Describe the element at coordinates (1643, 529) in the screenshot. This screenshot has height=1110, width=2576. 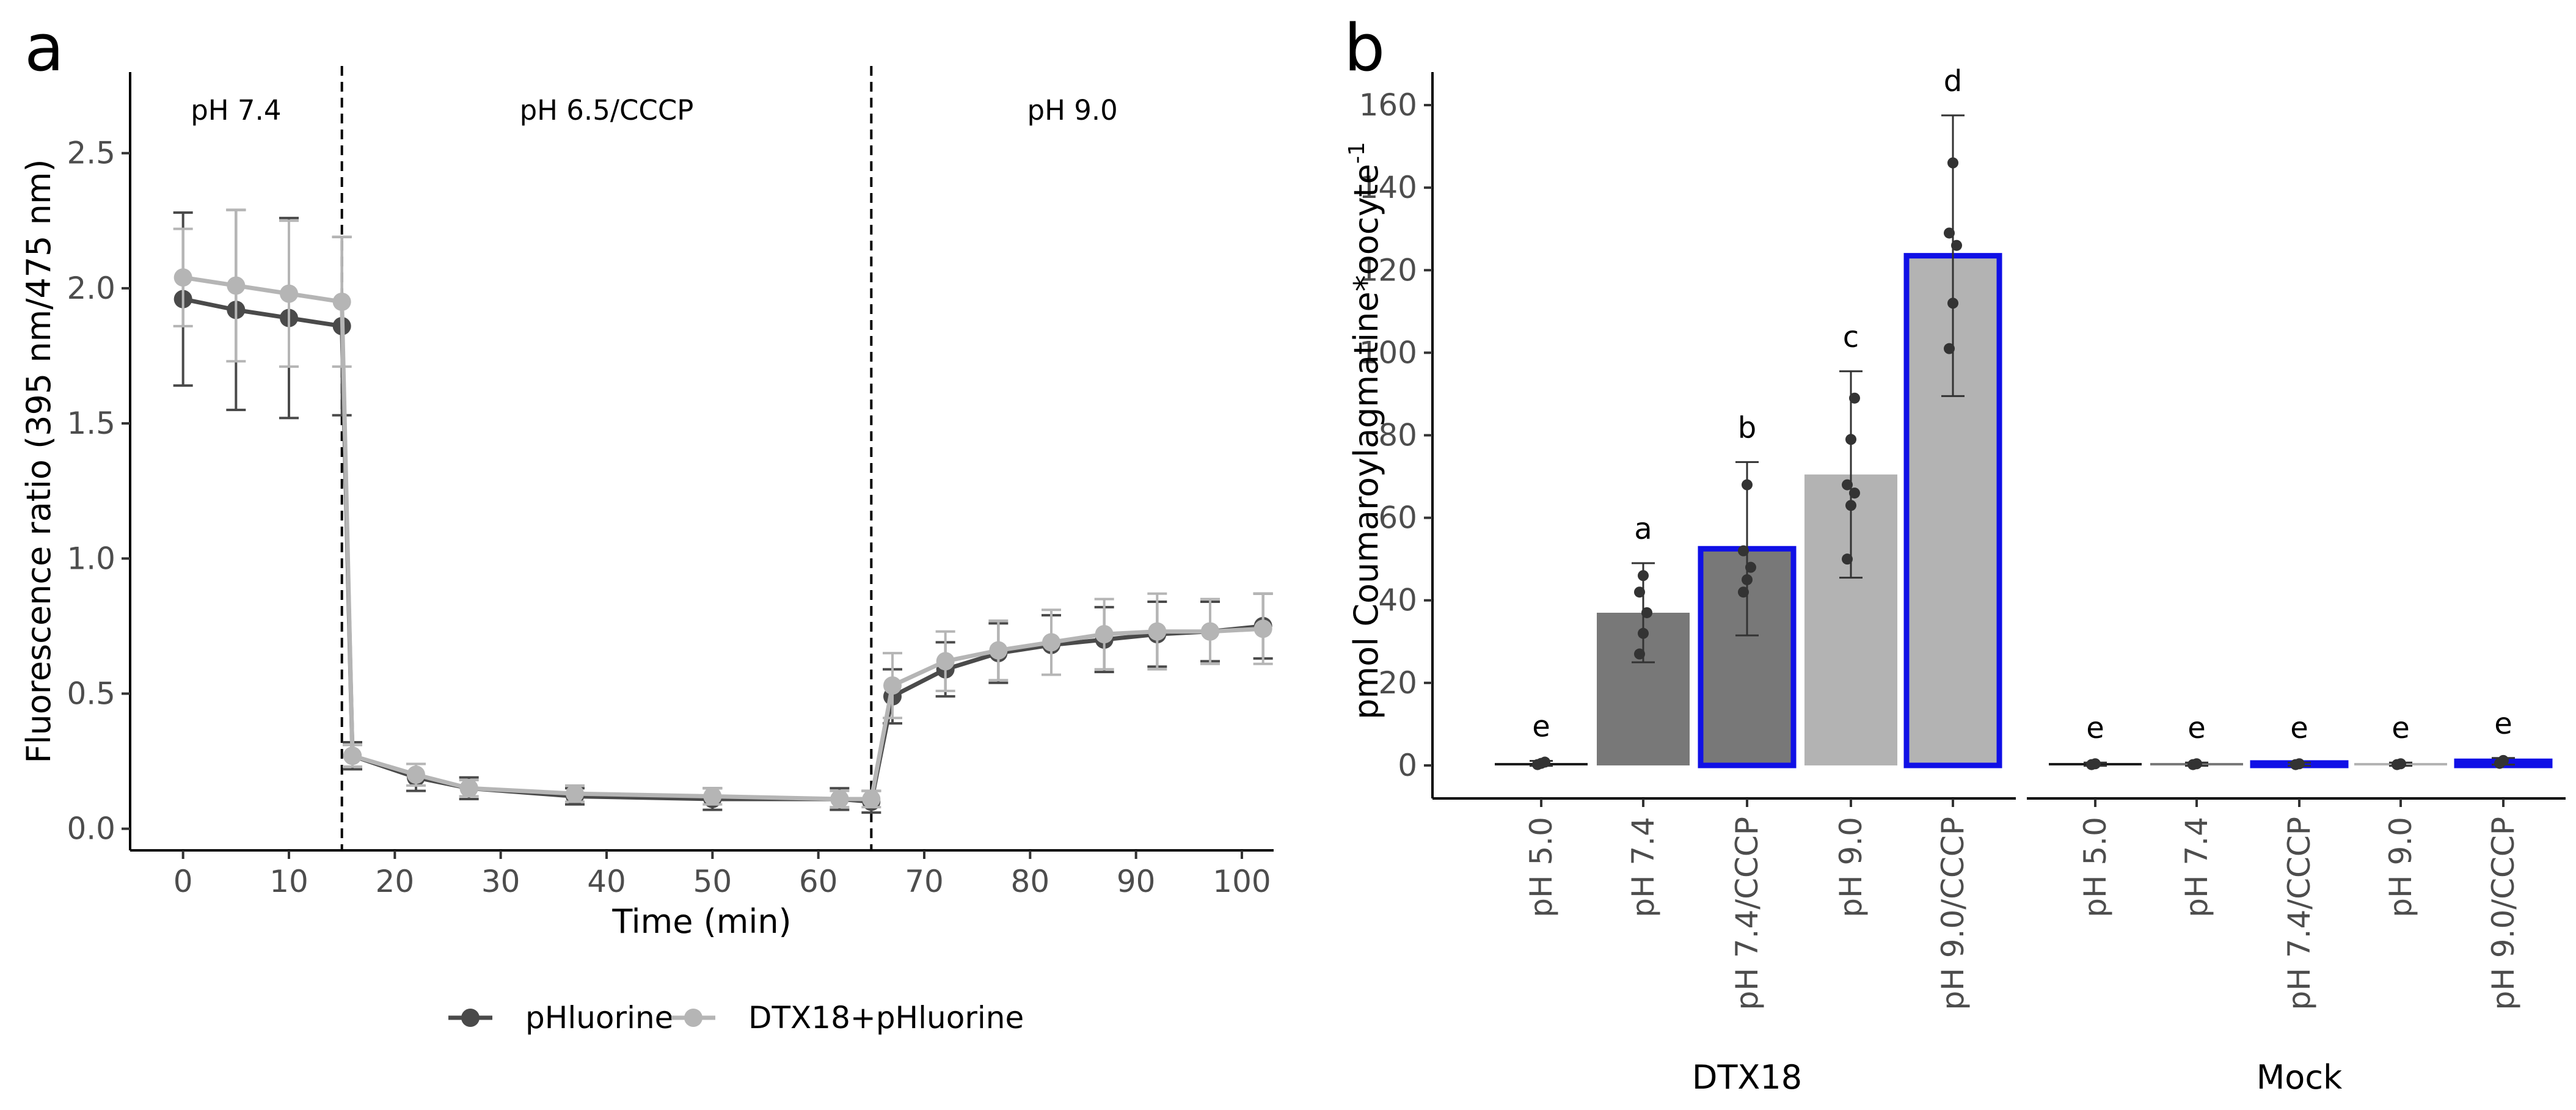
I see `significance-letter: a` at that location.